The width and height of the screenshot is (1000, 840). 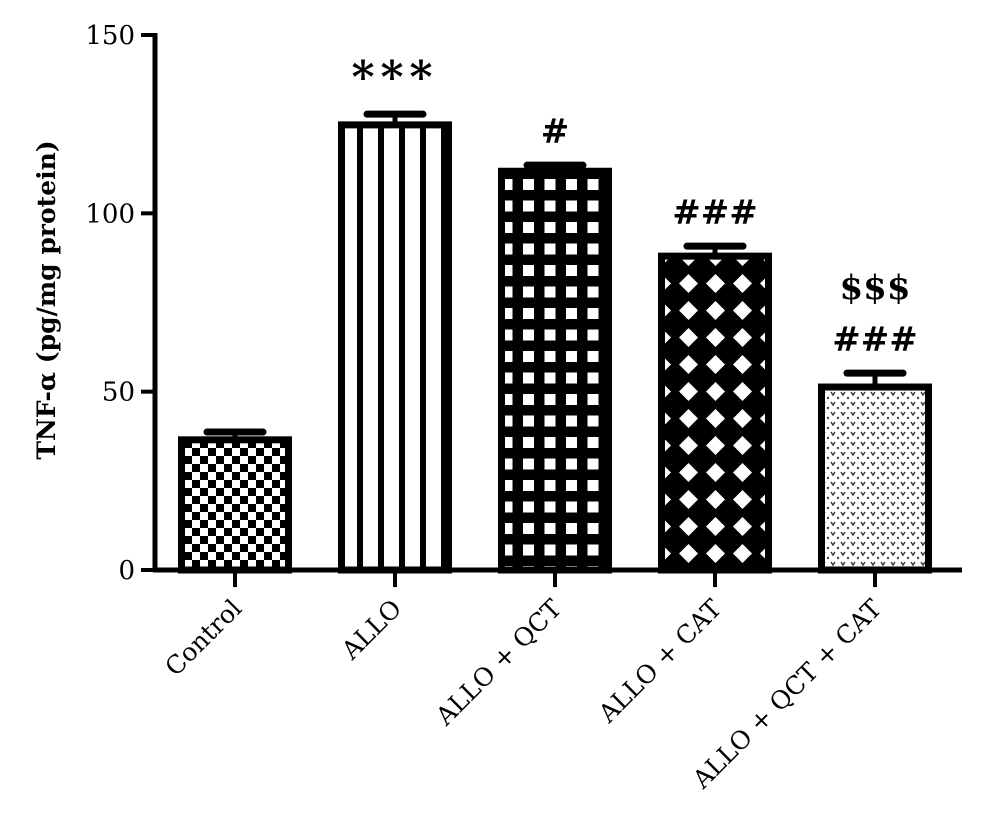 I want to click on x-tick-label: ALLO, so click(x=371, y=630).